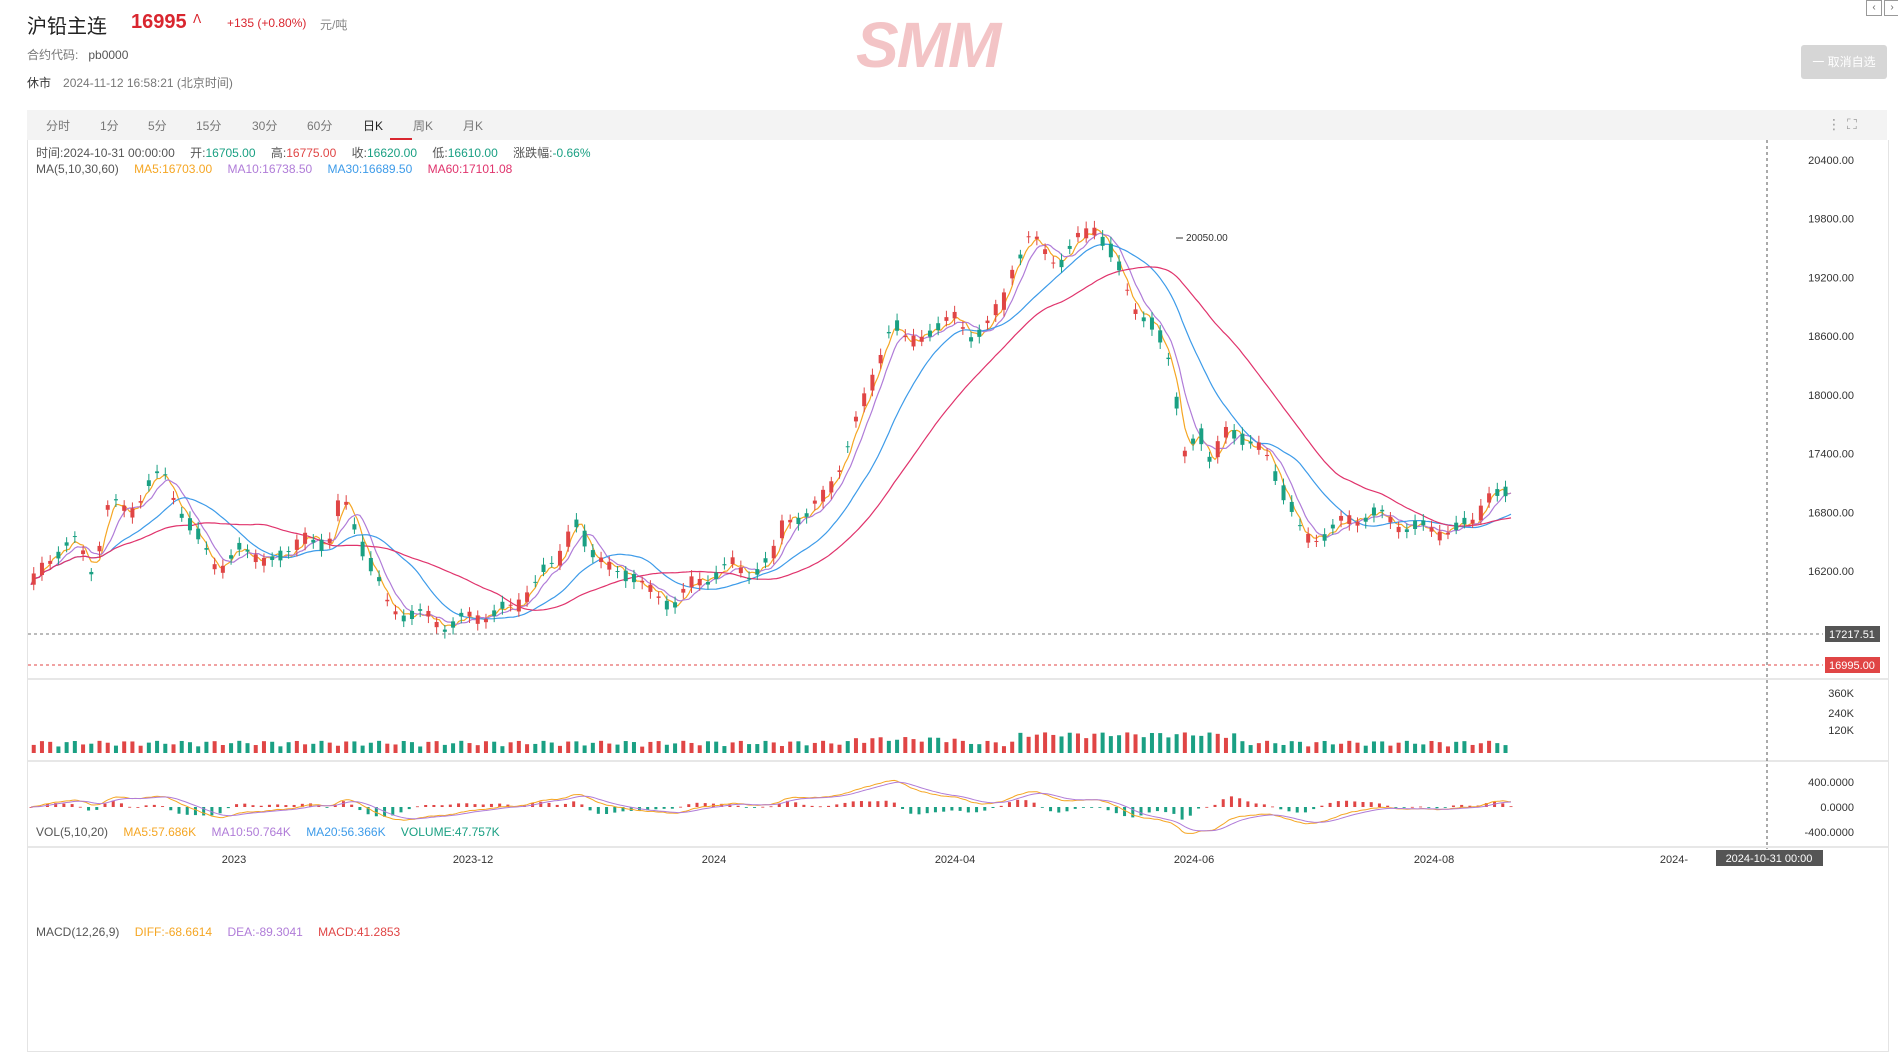 This screenshot has width=1898, height=1062. I want to click on close-value: 16620.00, so click(392, 153).